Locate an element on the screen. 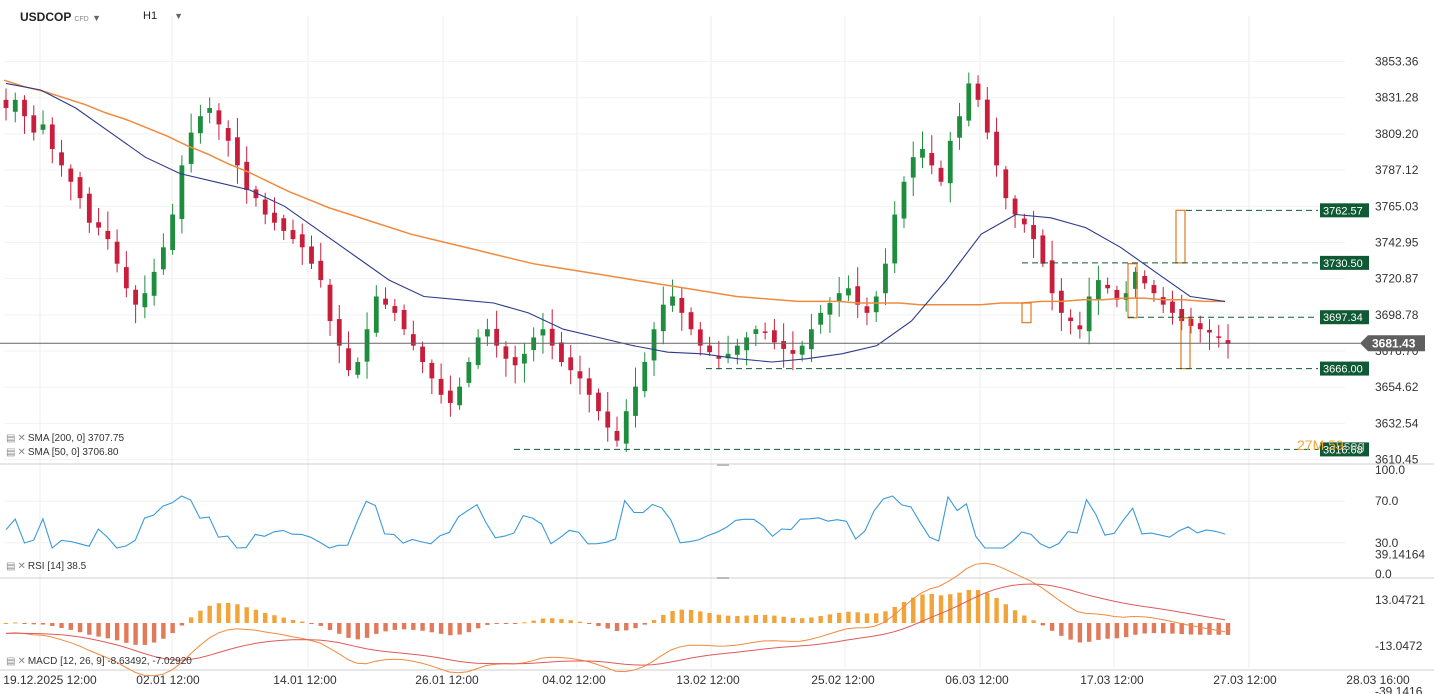 This screenshot has width=1434, height=694. x-tick-label: 28.03 16:00 is located at coordinates (1378, 680).